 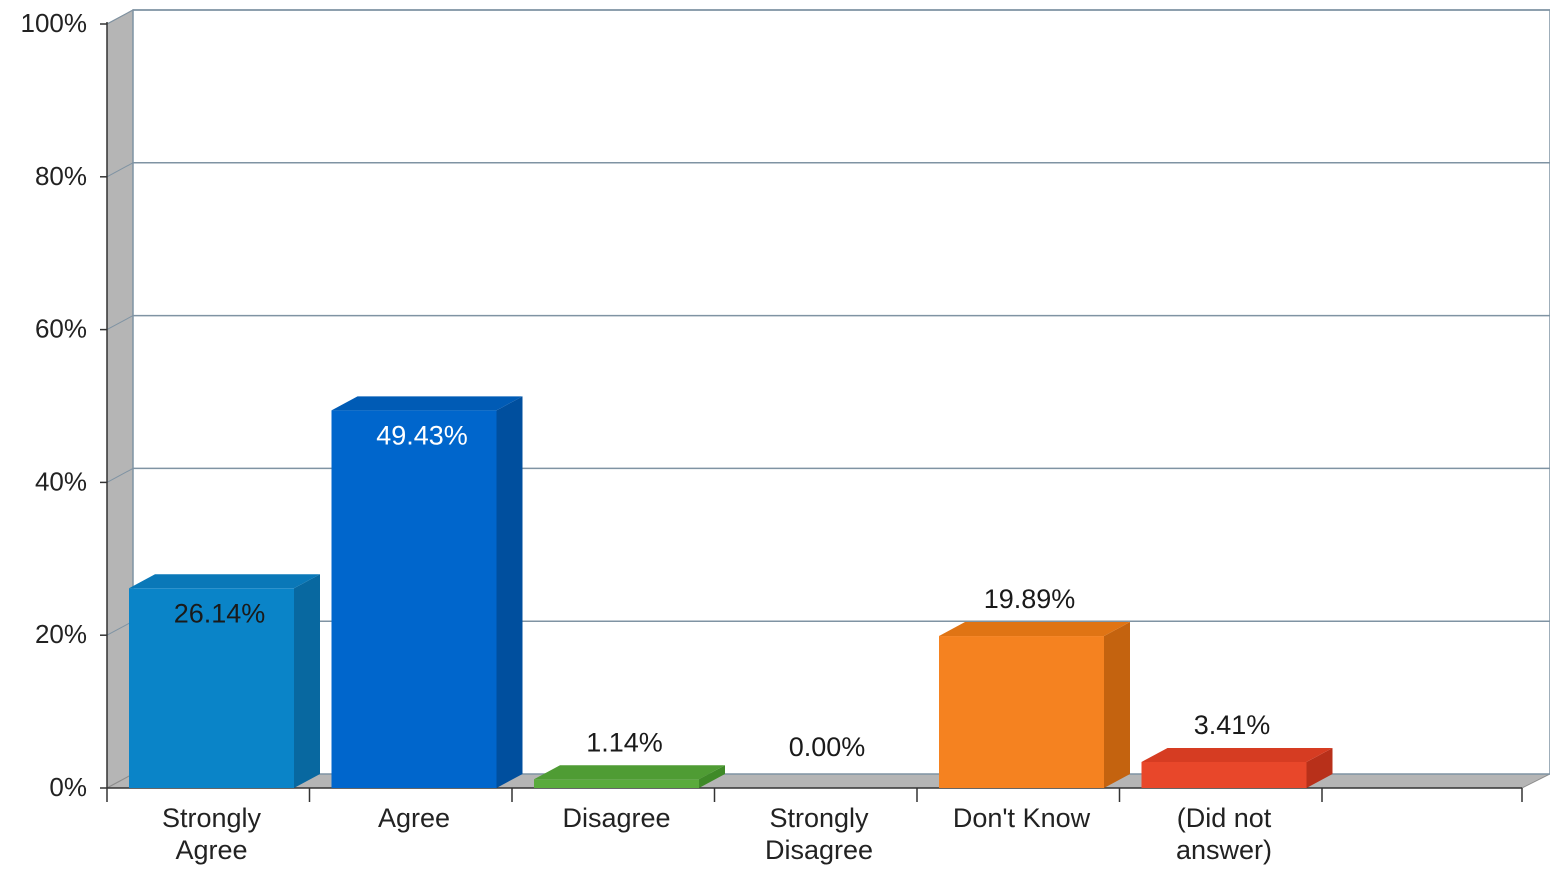 What do you see at coordinates (1022, 818) in the screenshot?
I see `x-tick-label: Don't Know` at bounding box center [1022, 818].